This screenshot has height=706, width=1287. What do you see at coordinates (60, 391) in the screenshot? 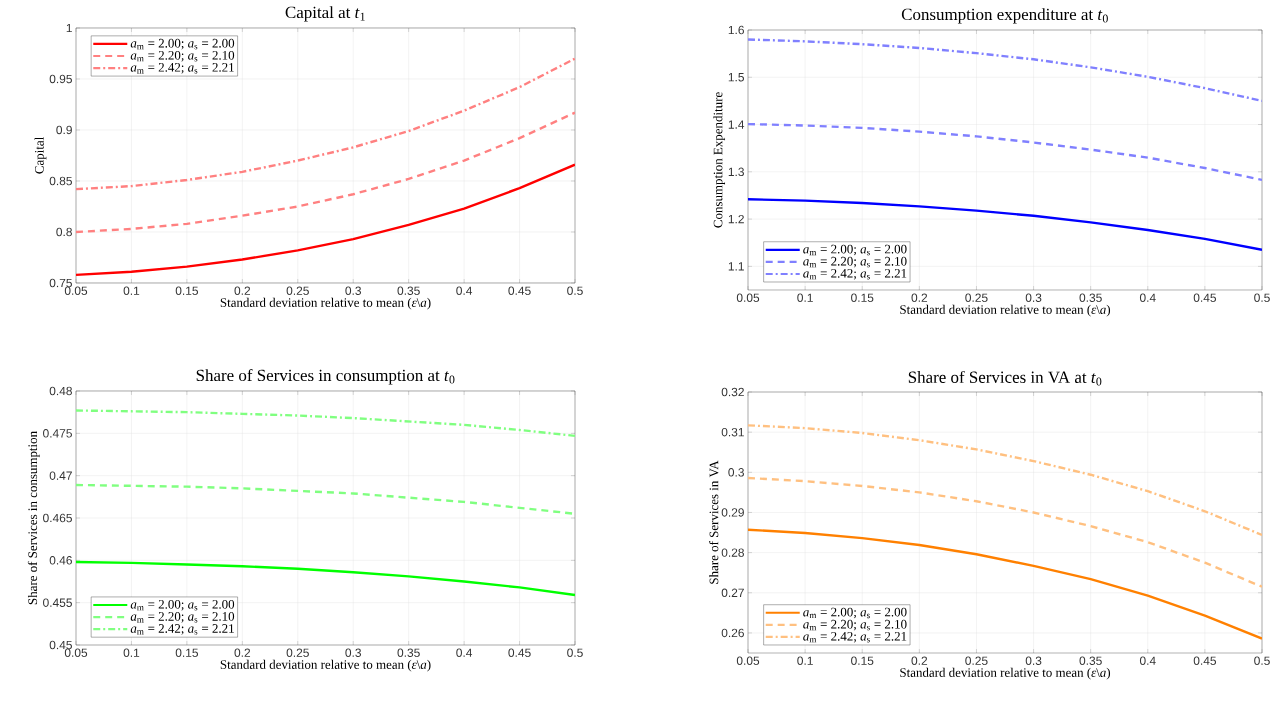
I see `y-tick-label: 0.48` at bounding box center [60, 391].